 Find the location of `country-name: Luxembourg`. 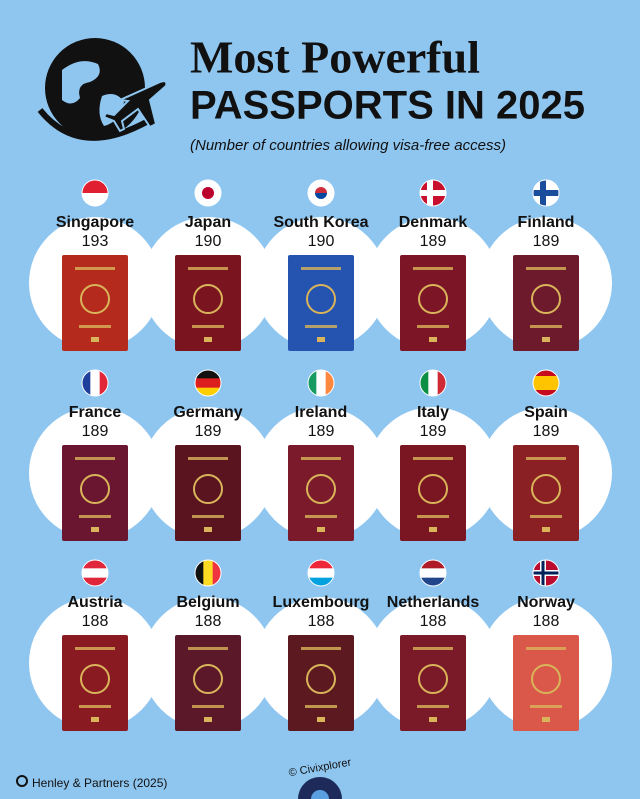

country-name: Luxembourg is located at coordinates (321, 602).